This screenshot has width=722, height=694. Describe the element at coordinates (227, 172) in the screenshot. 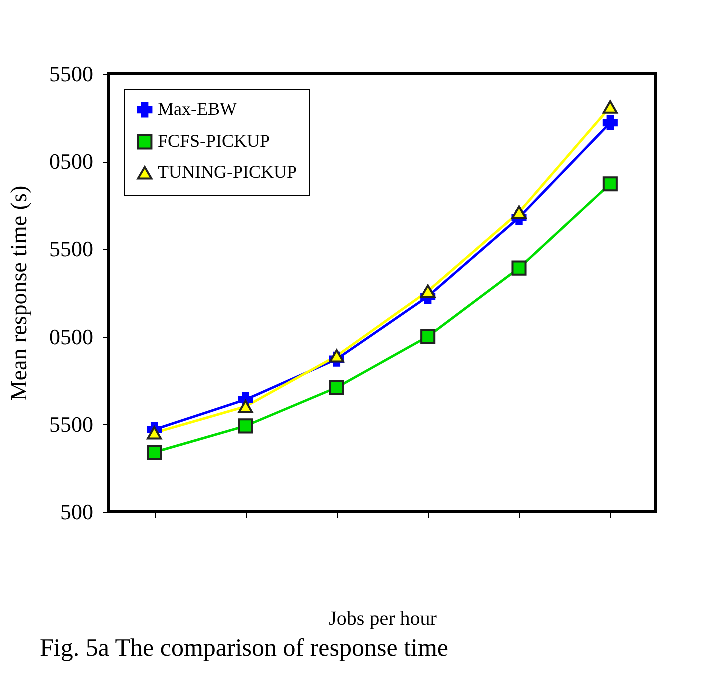

I see `legend-label: TUNING-PICKUP` at that location.